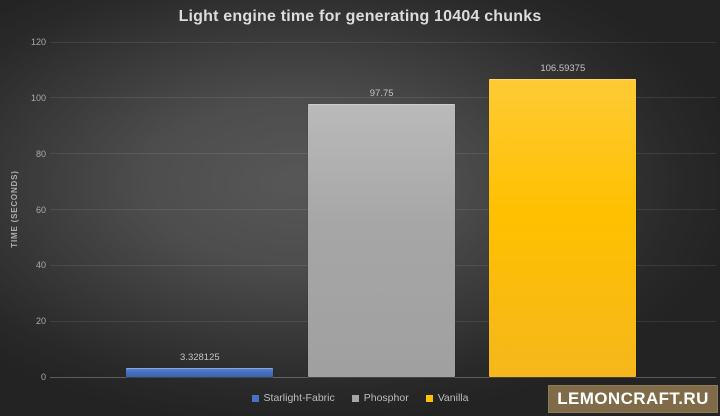  What do you see at coordinates (200, 372) in the screenshot?
I see `bar-starlight-fabric` at bounding box center [200, 372].